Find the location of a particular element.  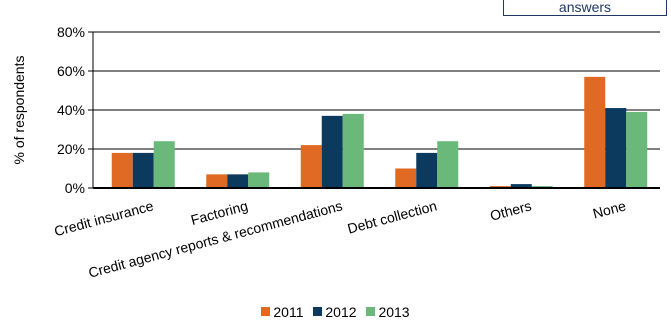

note-text: answers is located at coordinates (585, 7).